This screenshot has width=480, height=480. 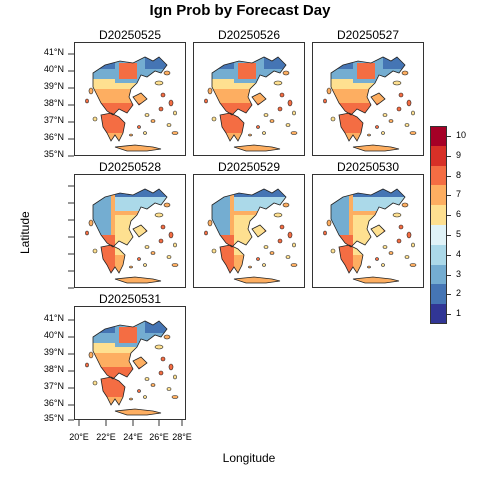 What do you see at coordinates (182, 437) in the screenshot?
I see `lon-tick: 28°E` at bounding box center [182, 437].